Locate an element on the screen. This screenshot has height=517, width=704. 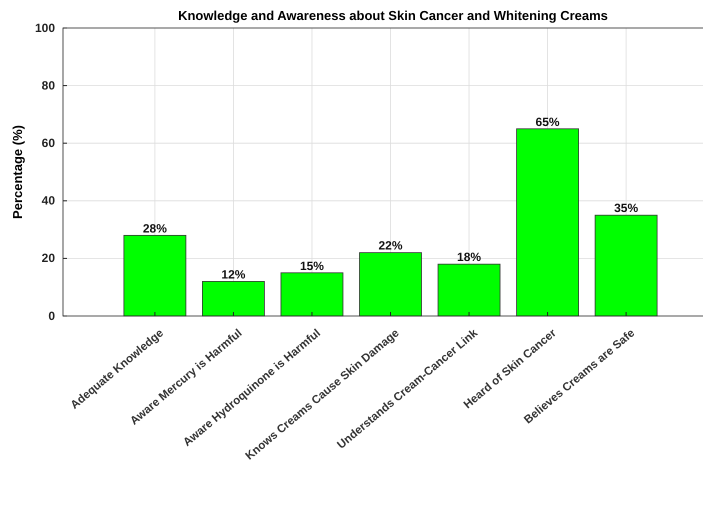
y-tick-label: 40 is located at coordinates (49, 201).